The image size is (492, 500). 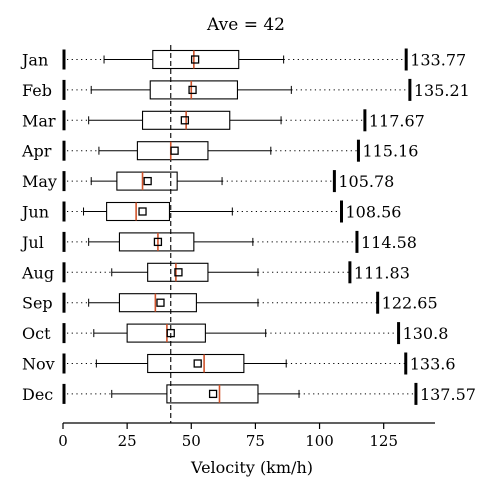 What do you see at coordinates (389, 242) in the screenshot?
I see `max-value-label-jul: 114.58` at bounding box center [389, 242].